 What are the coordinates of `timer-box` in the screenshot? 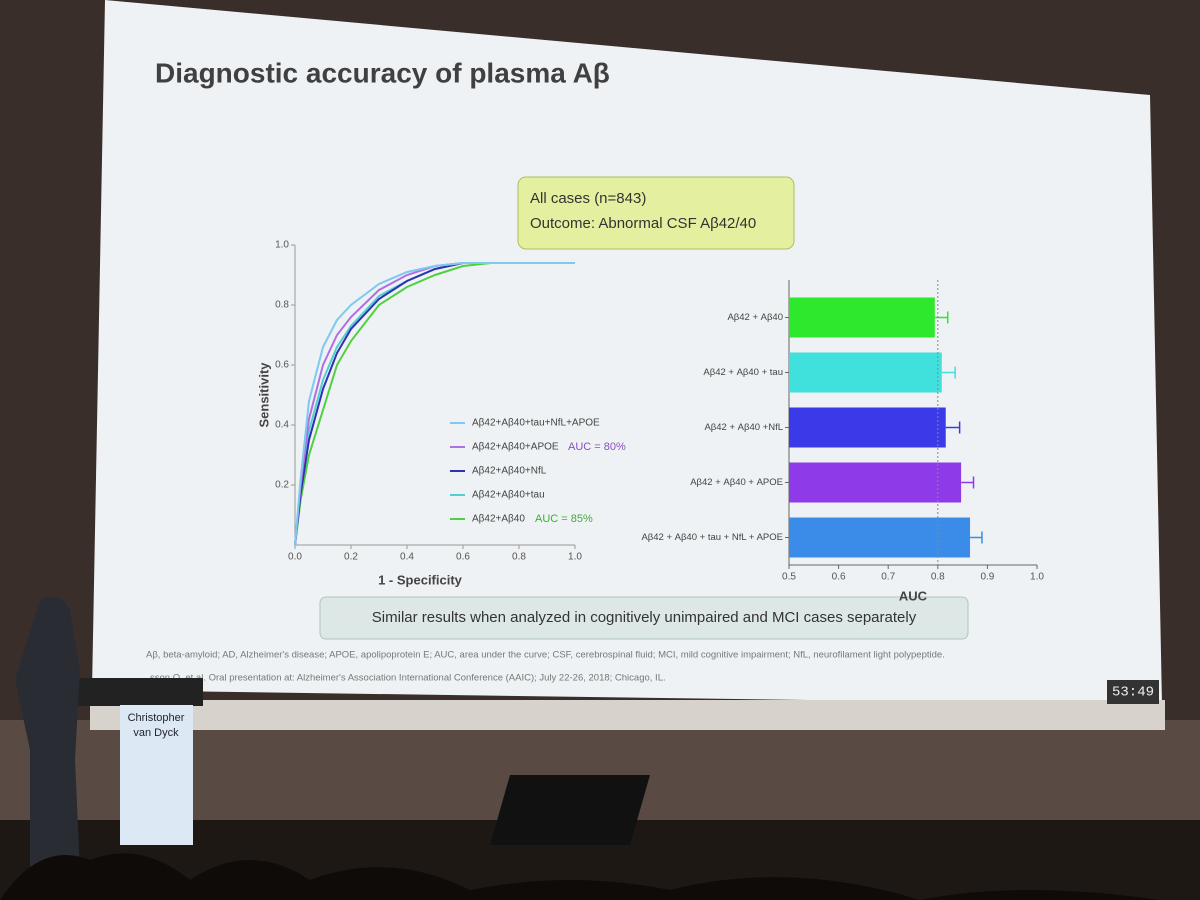 It's located at (1133, 692).